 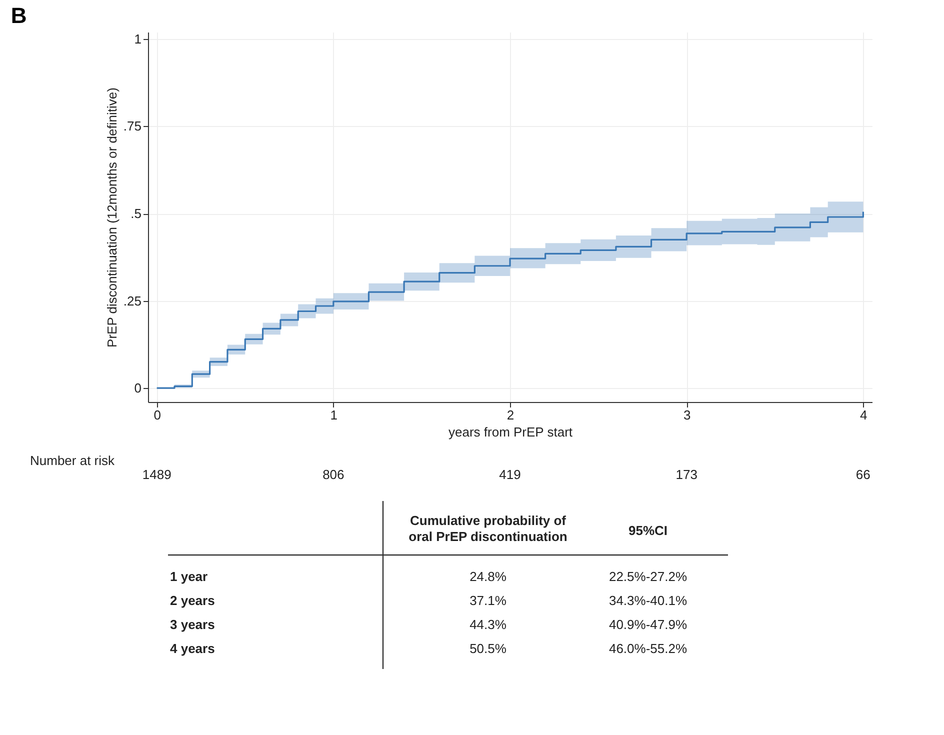 What do you see at coordinates (648, 648) in the screenshot?
I see `text: 46.0%-55.2%` at bounding box center [648, 648].